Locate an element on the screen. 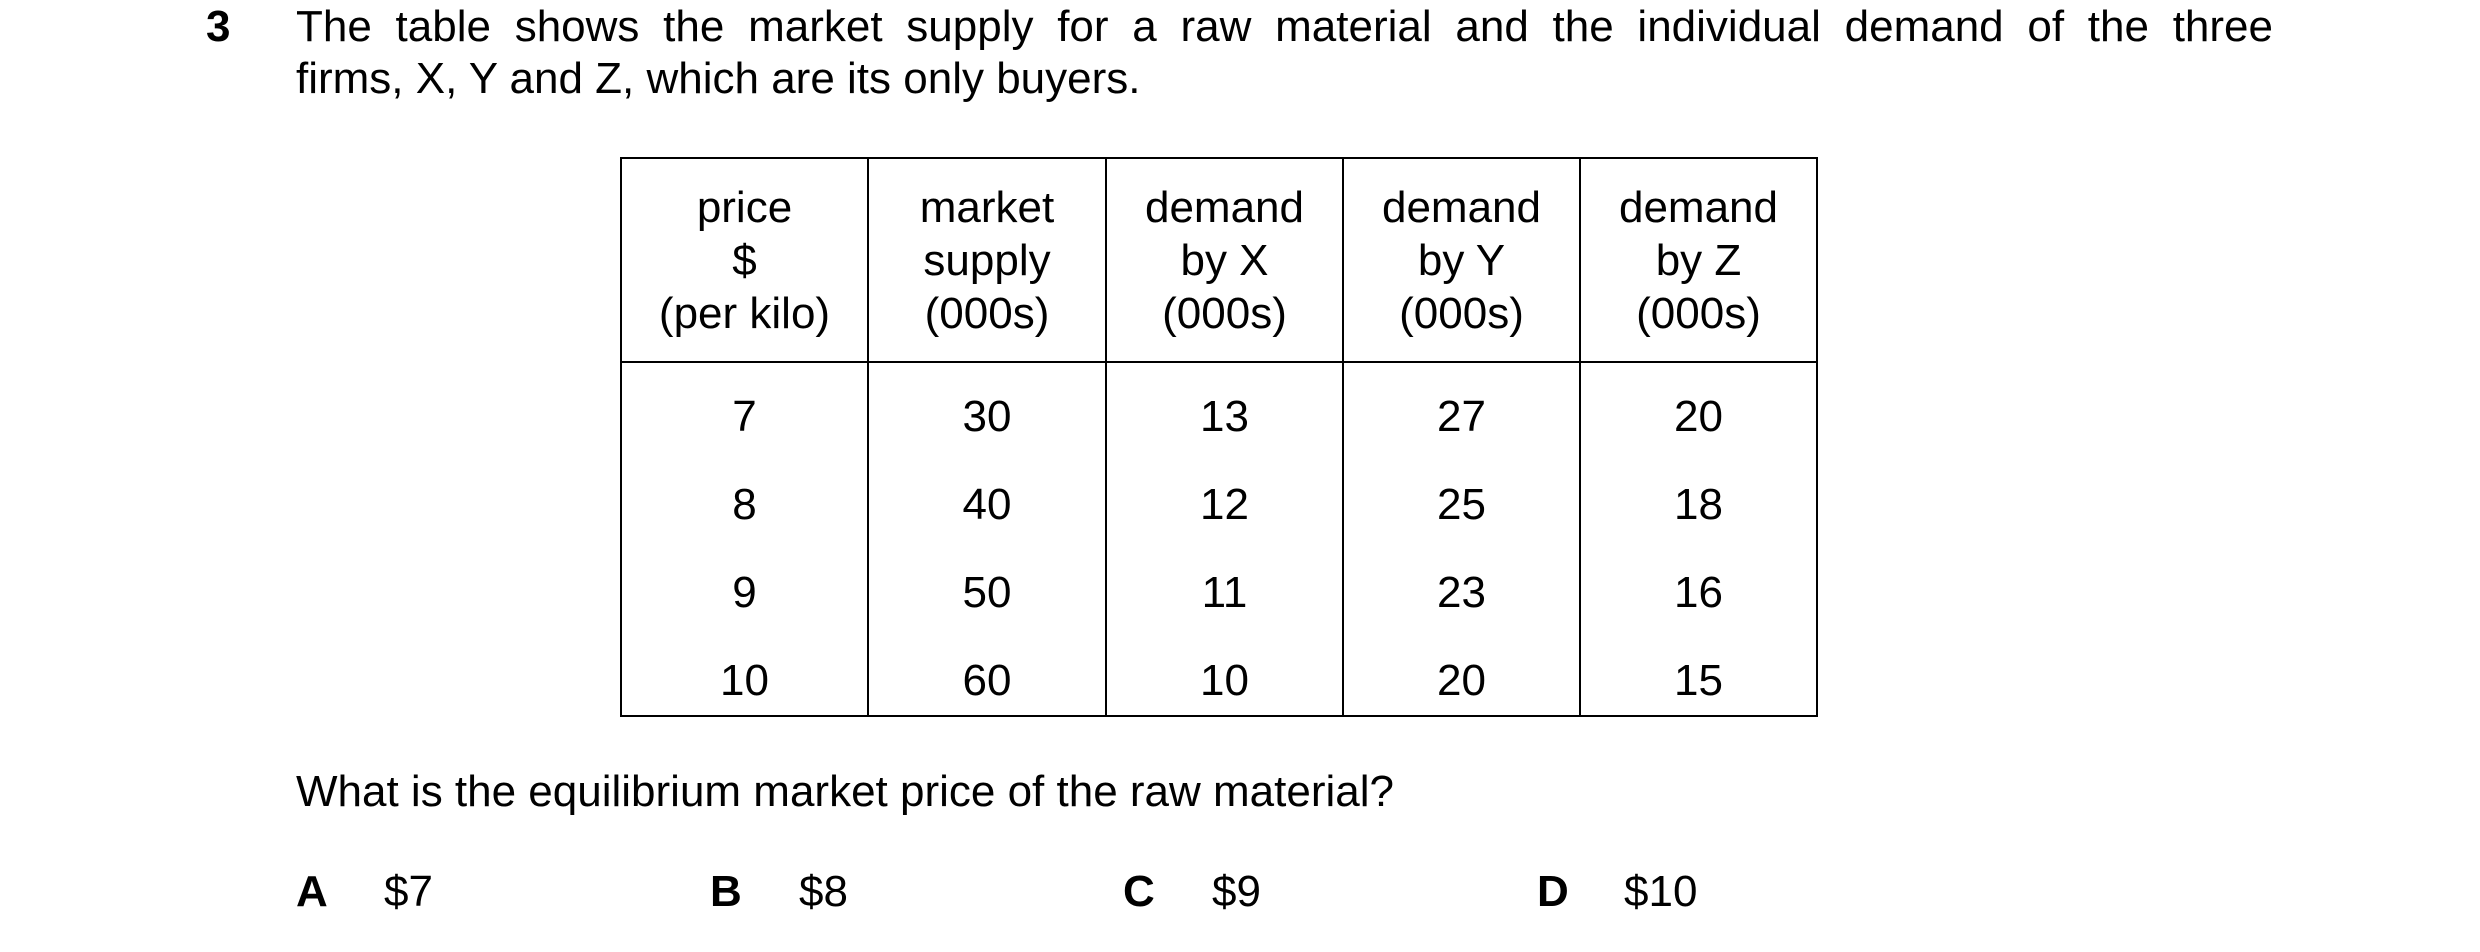  table-row: 9 50 11 23 16 is located at coordinates (1219, 583).